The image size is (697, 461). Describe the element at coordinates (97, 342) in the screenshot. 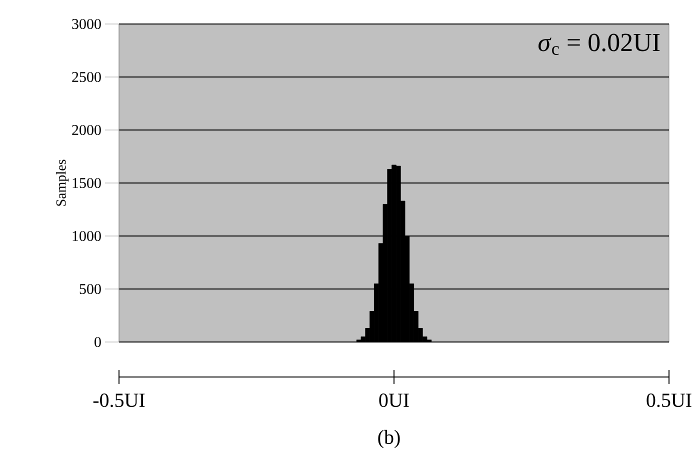

I see `y-tick-label: 0` at that location.